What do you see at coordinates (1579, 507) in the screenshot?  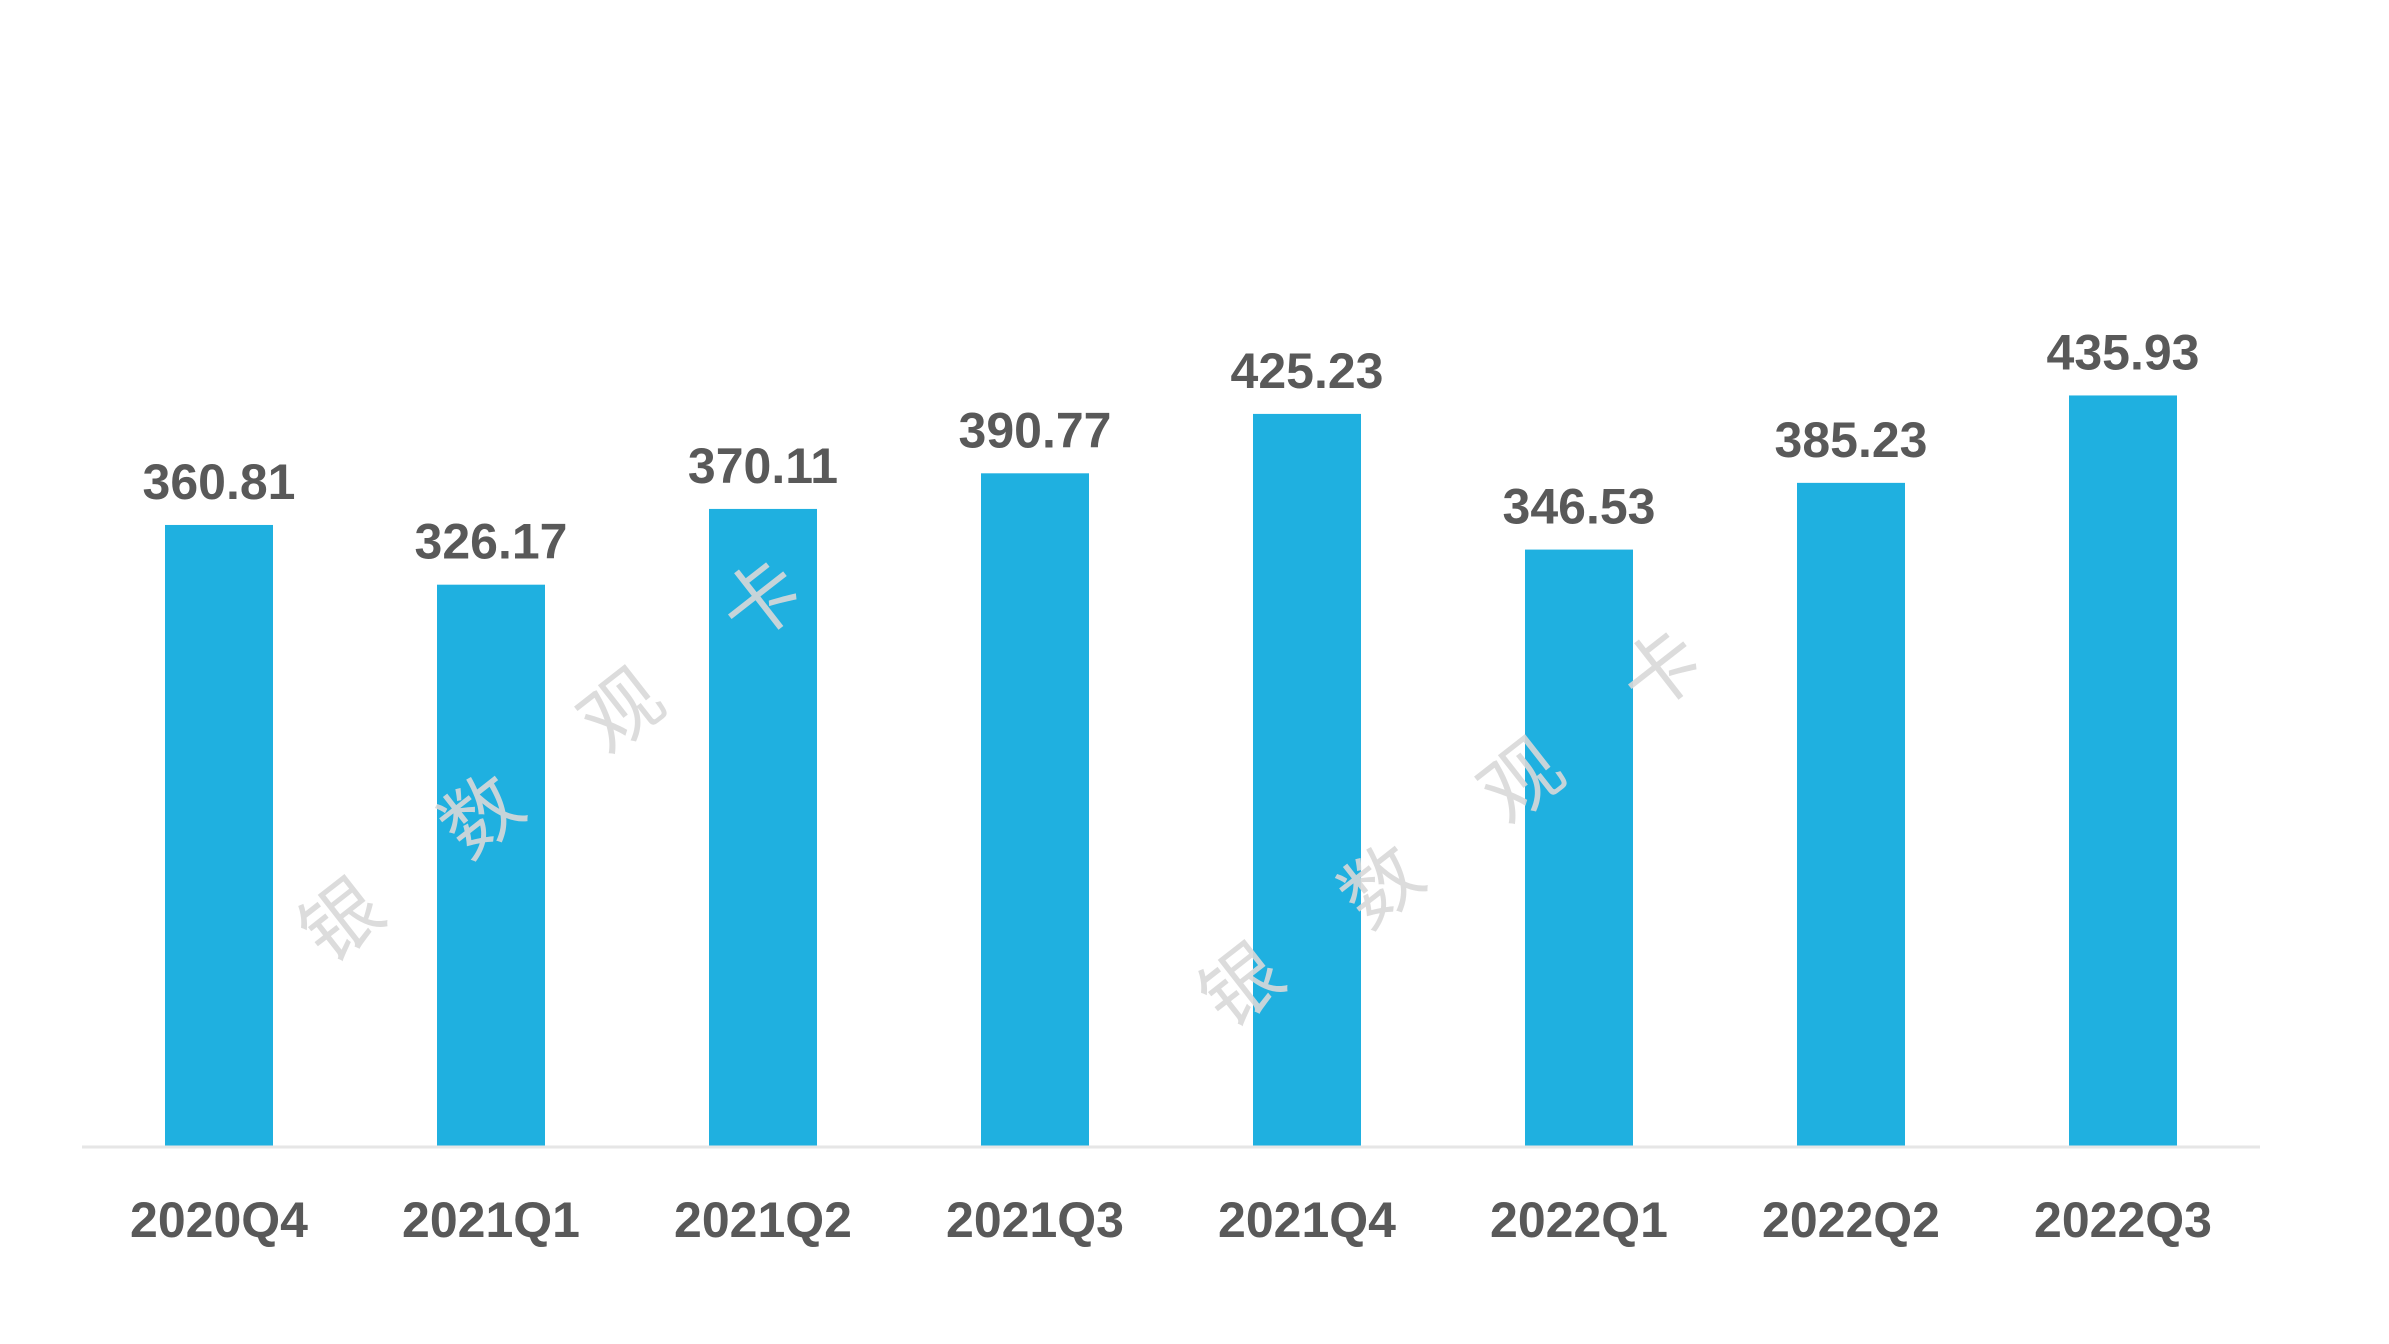 I see `value-label-2022Q1: 346.53` at bounding box center [1579, 507].